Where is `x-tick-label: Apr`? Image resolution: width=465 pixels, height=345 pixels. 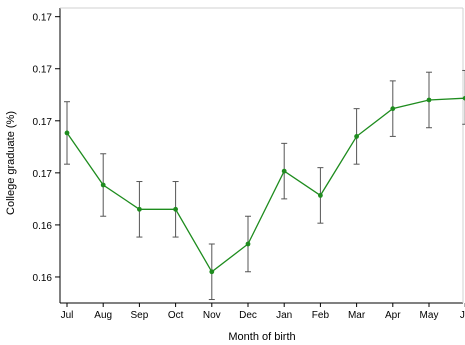
x-tick-label: Apr is located at coordinates (393, 315).